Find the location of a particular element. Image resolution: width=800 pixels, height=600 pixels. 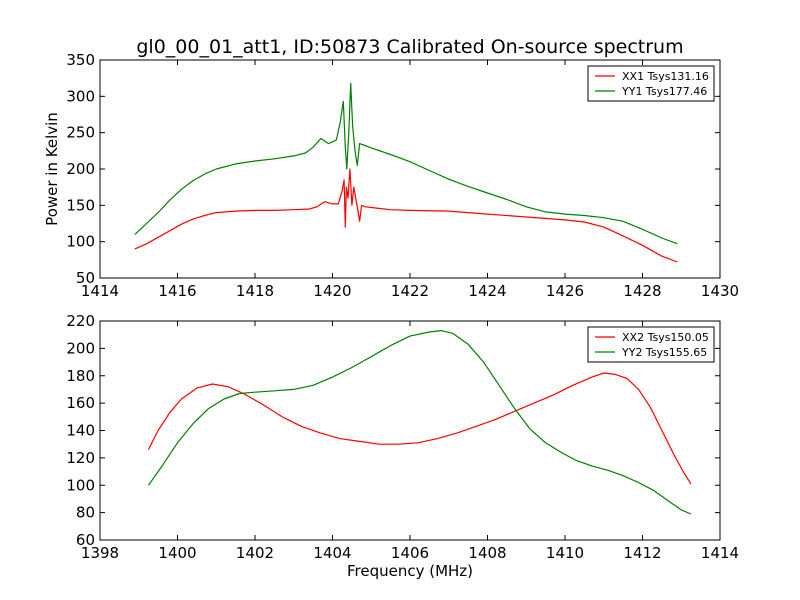

legend-label: XX2 Tsys150.05 is located at coordinates (665, 337).